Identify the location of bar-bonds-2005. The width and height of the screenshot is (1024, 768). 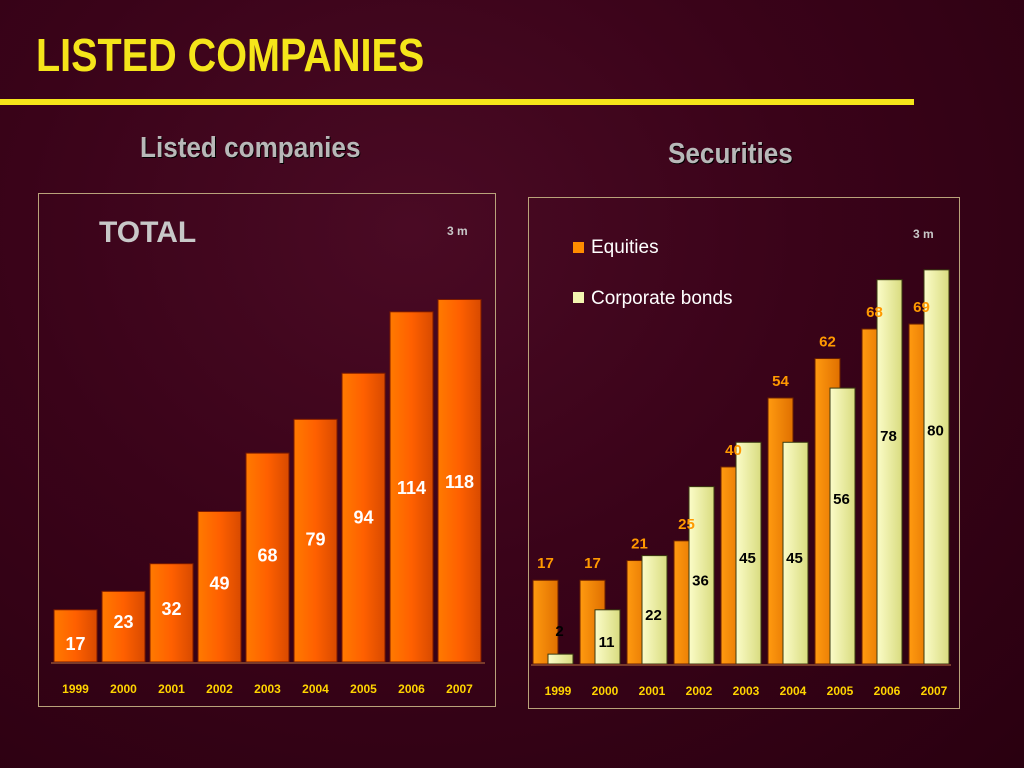
(842, 526).